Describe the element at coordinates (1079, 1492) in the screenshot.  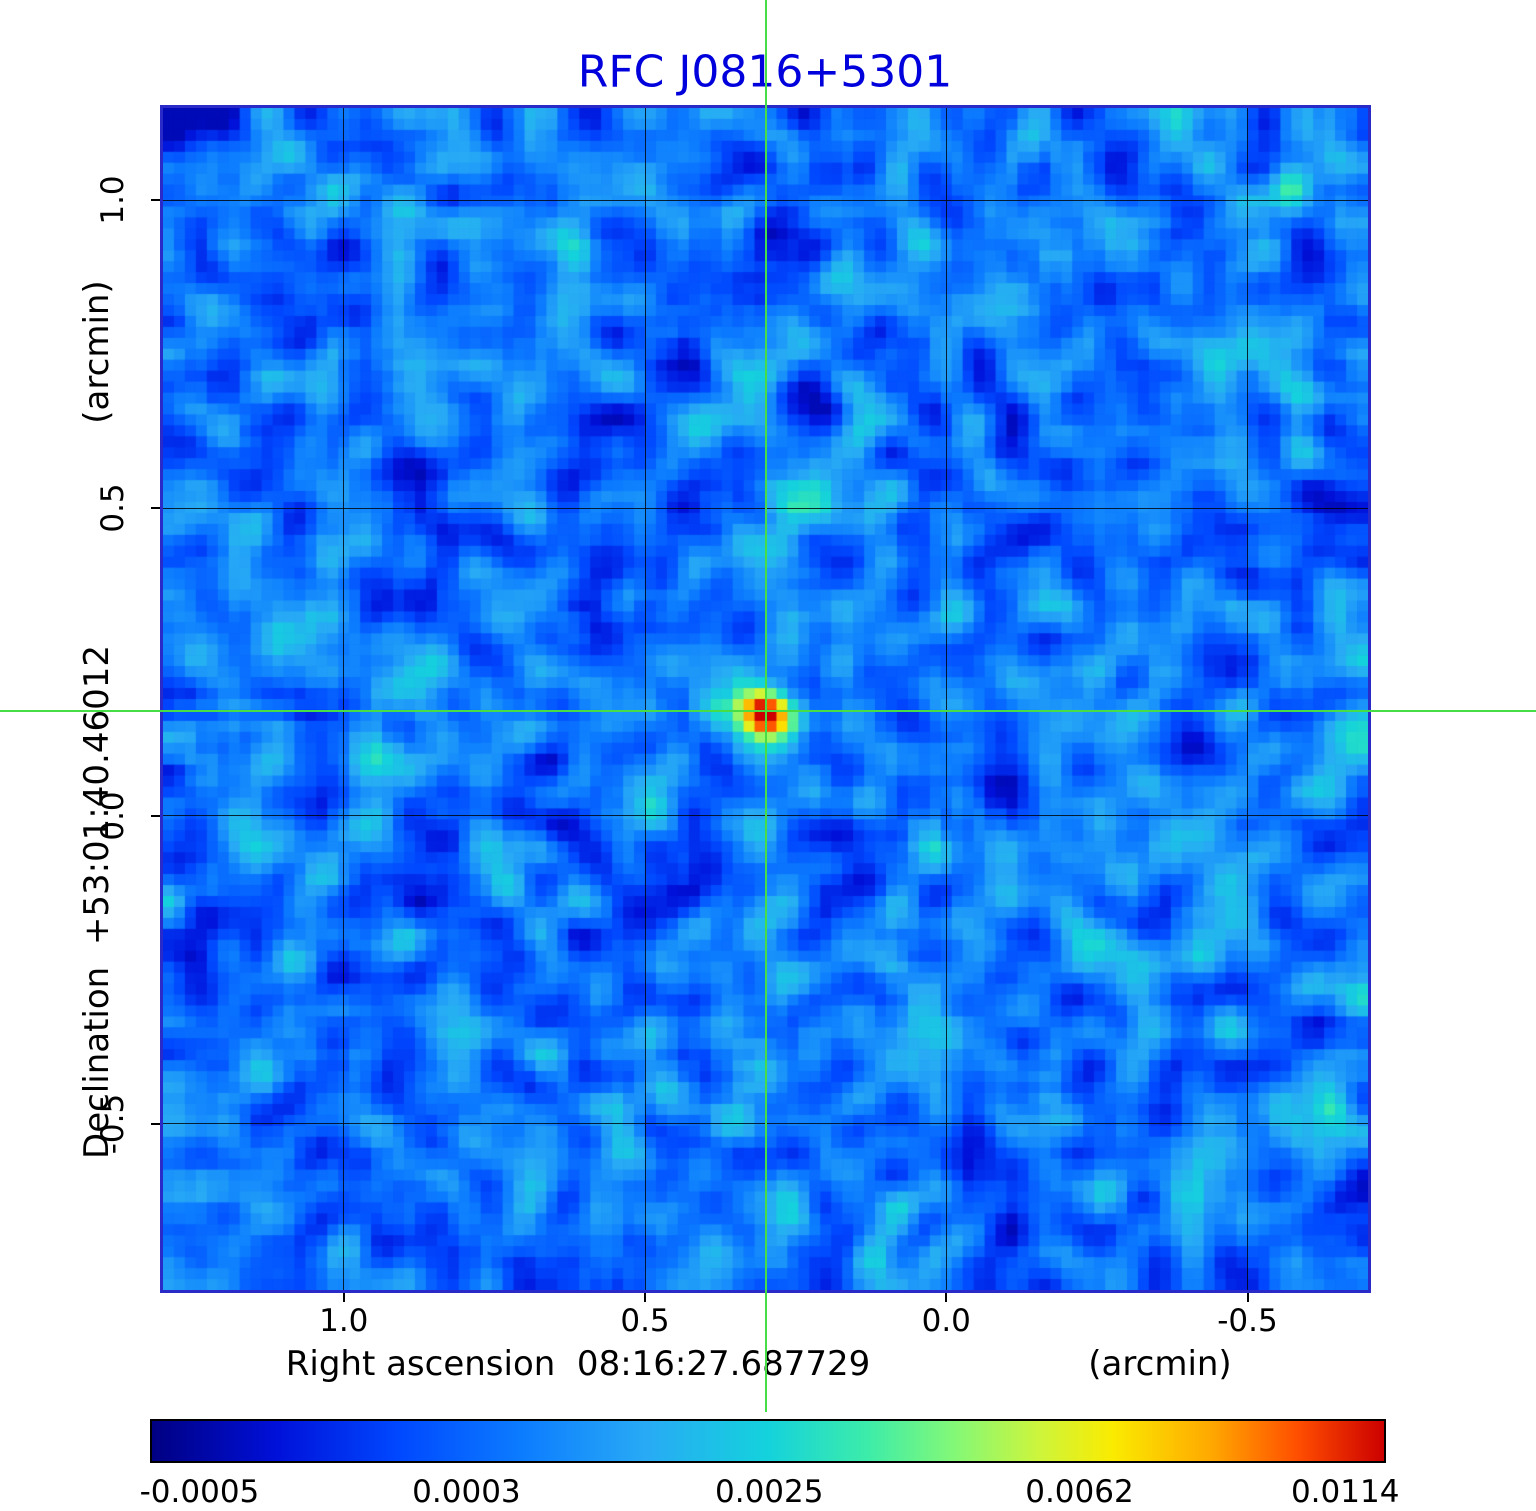
I see `colorbar-tick-label: 0.0062` at that location.